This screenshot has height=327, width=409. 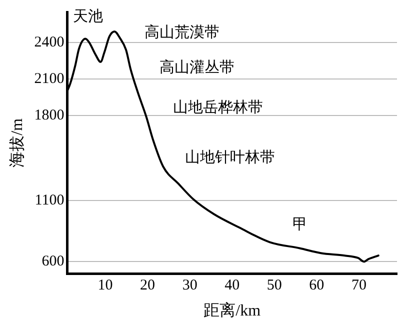 I want to click on annotation: 高山灌丛带, so click(x=197, y=67).